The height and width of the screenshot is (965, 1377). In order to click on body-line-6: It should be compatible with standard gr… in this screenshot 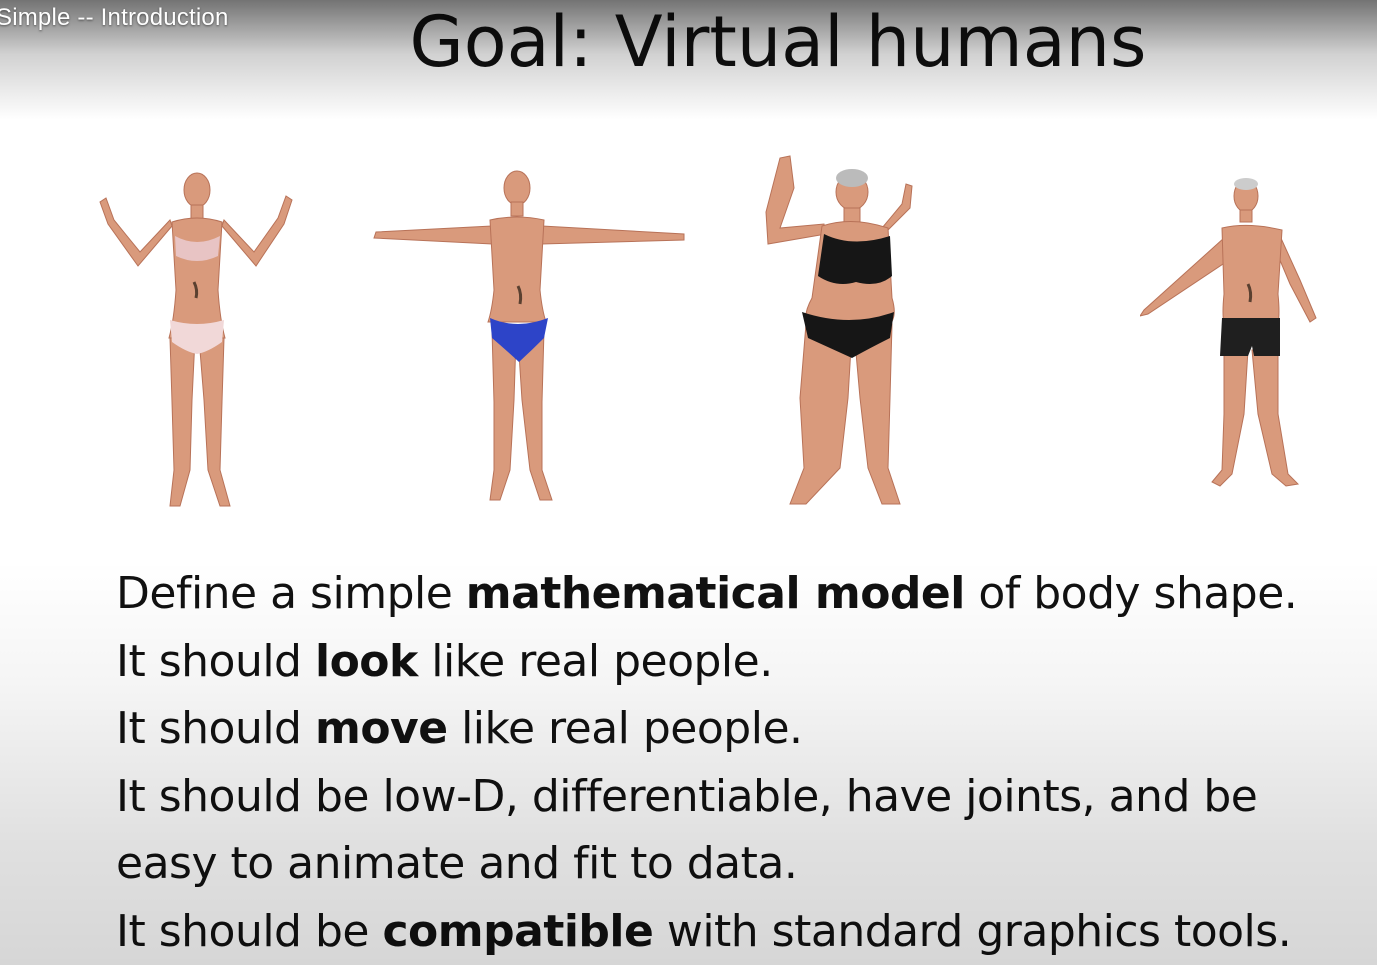, I will do `click(704, 931)`.